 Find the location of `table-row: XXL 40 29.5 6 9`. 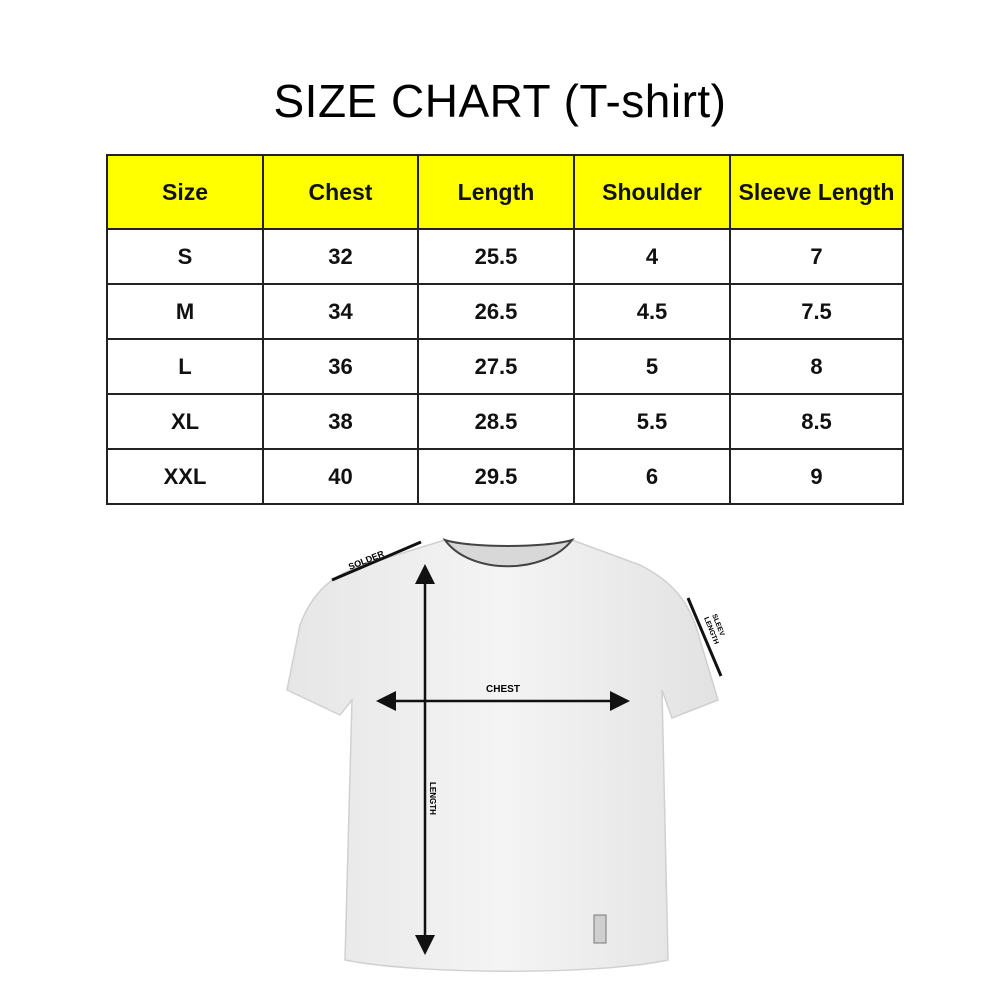

table-row: XXL 40 29.5 6 9 is located at coordinates (505, 476).